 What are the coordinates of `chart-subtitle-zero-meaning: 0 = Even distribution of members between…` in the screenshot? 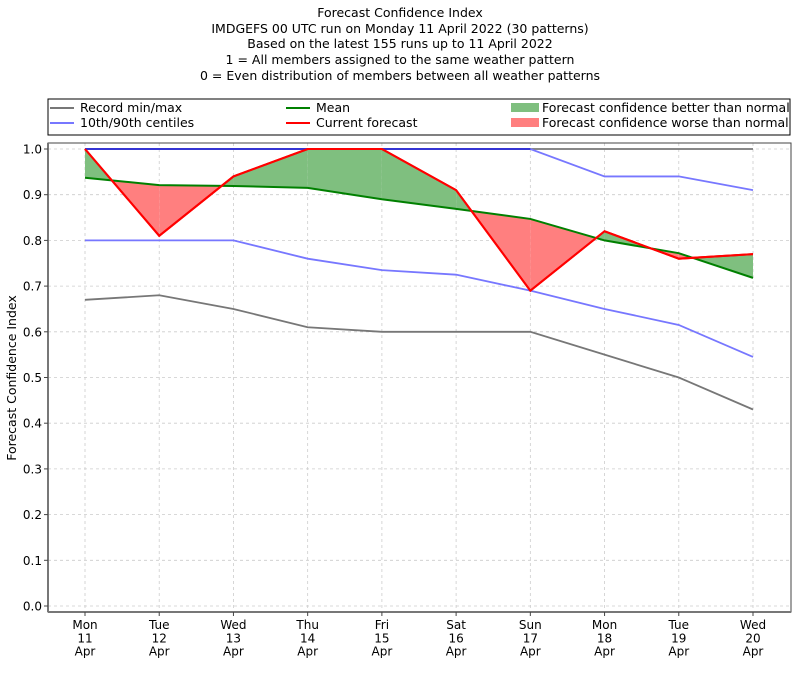 It's located at (400, 75).